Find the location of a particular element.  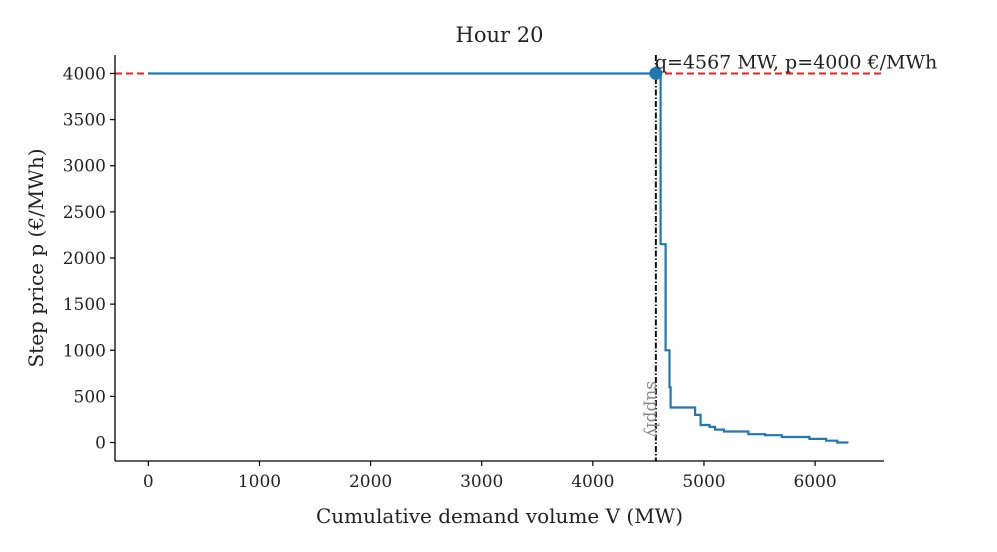

x-axis-ticks: 0 1000 2000 3000 4000 5000 6000 is located at coordinates (490, 476).